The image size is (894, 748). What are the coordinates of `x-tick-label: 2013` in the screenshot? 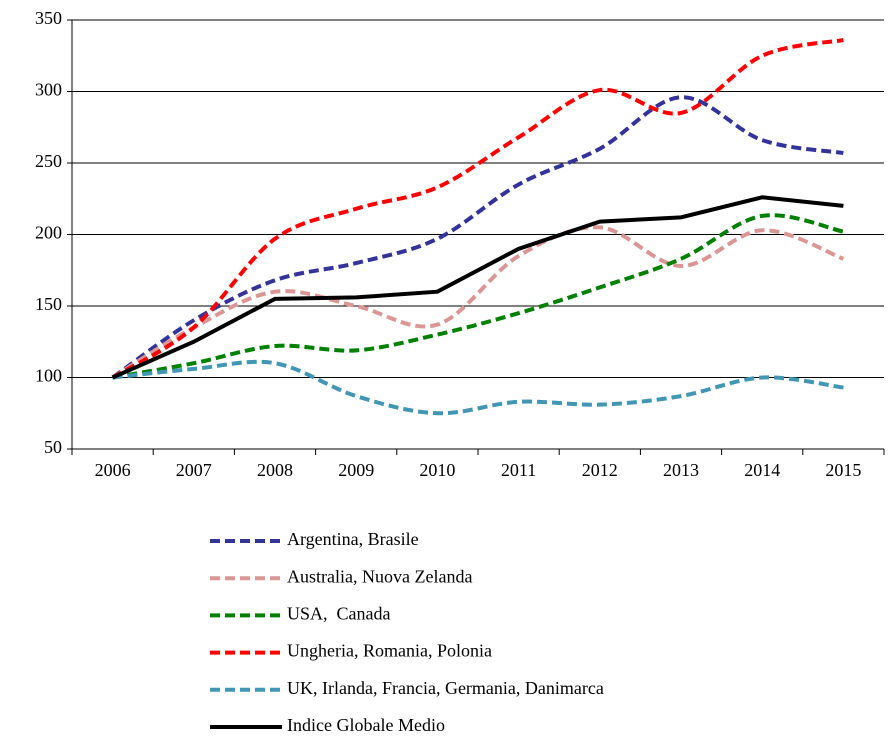 It's located at (681, 470).